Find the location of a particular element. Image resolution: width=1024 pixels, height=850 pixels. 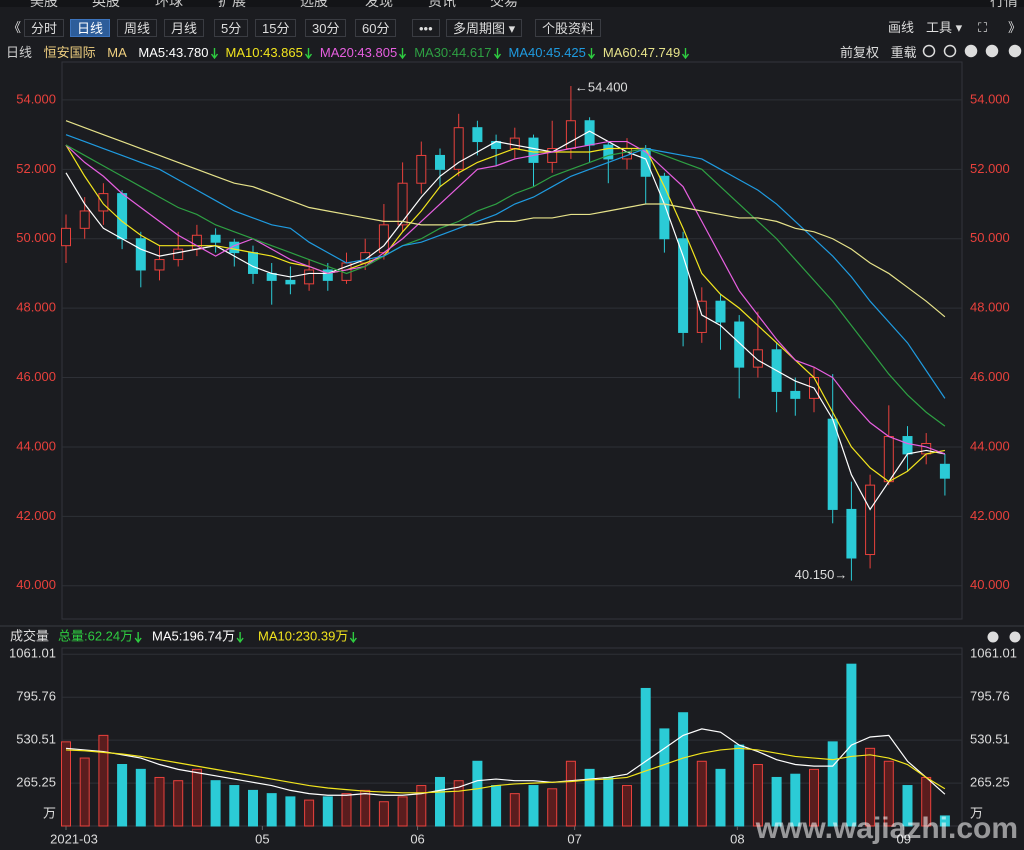

icon-close is located at coordinates (993, 637).